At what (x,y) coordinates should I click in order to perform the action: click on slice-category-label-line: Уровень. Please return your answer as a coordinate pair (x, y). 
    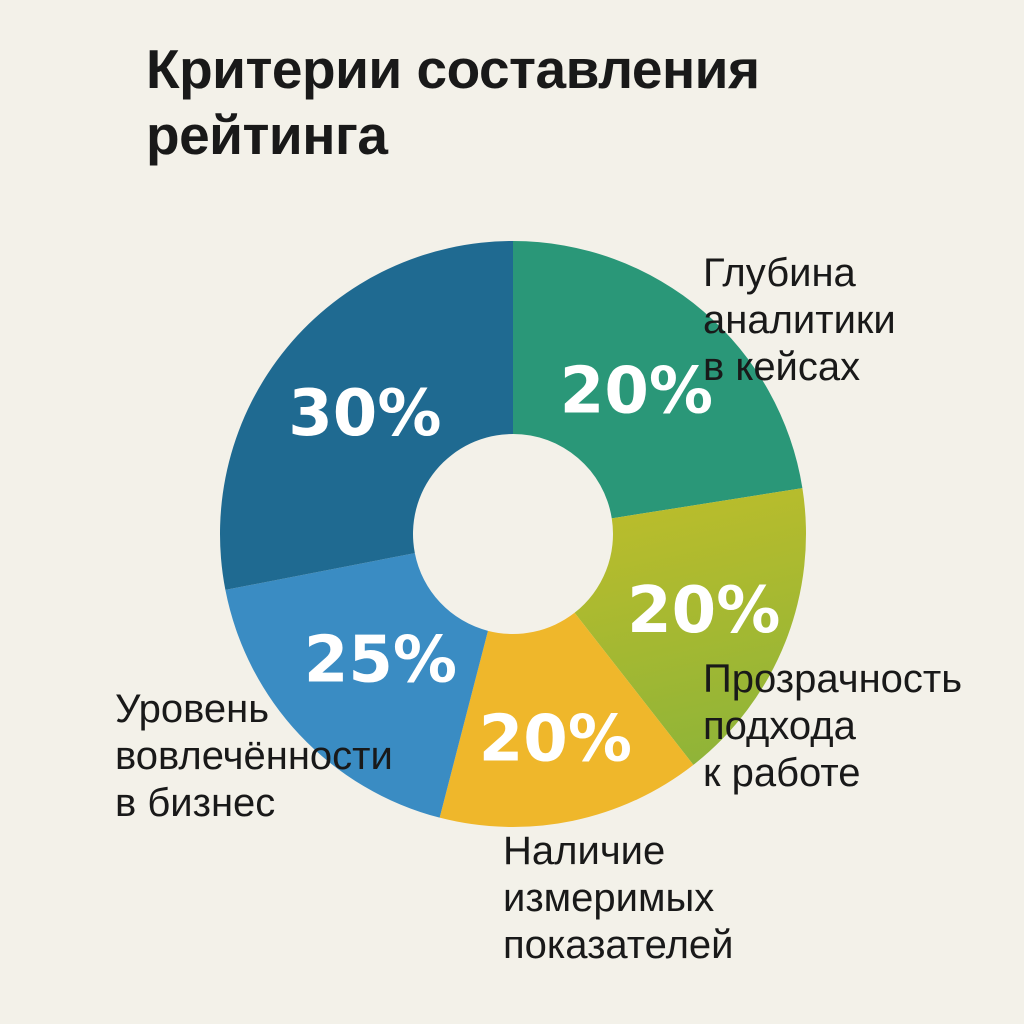
    Looking at the image, I should click on (192, 709).